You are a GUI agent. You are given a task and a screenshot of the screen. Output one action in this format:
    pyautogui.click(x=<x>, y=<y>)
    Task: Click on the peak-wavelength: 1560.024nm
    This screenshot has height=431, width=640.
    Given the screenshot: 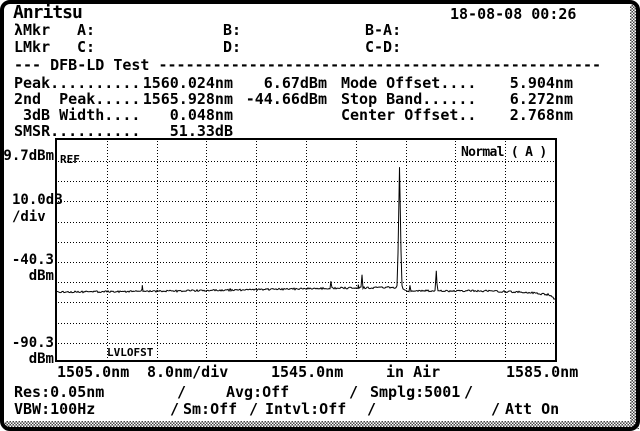 What is the action you would take?
    pyautogui.click(x=187, y=83)
    